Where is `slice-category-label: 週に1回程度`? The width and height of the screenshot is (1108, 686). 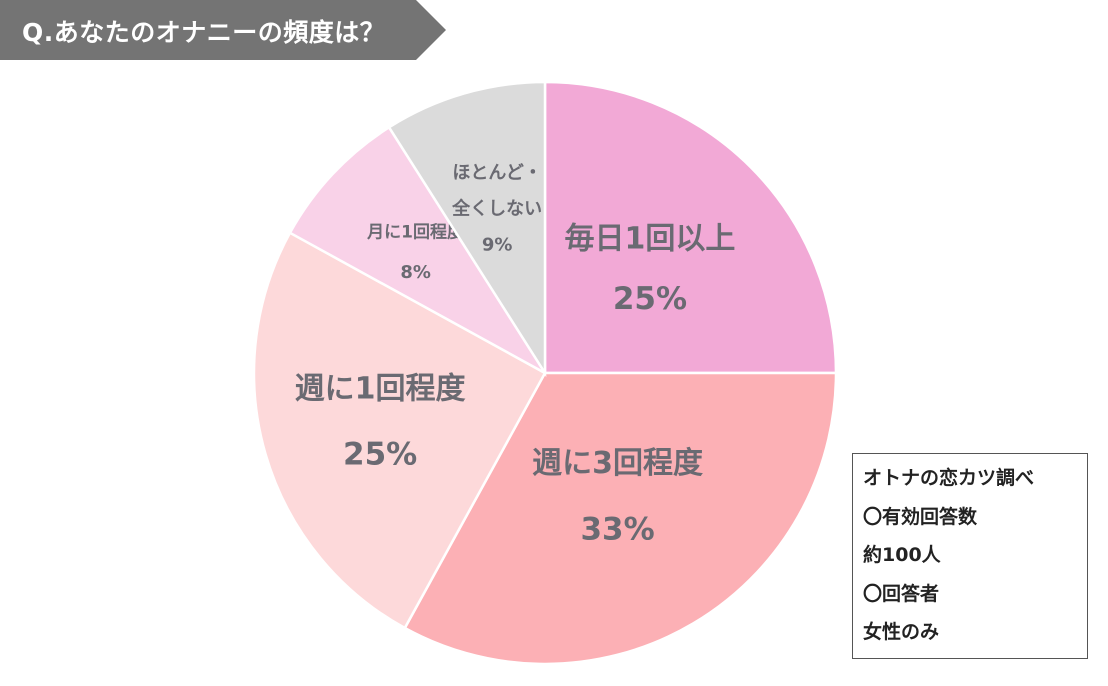 slice-category-label: 週に1回程度 is located at coordinates (380, 388).